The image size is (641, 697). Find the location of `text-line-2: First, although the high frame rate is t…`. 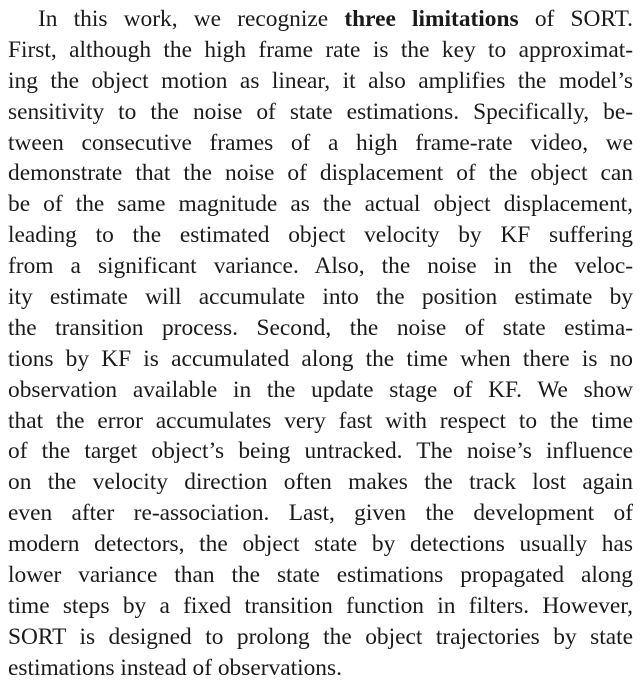

text-line-2: First, although the high frame rate is t… is located at coordinates (320, 49).